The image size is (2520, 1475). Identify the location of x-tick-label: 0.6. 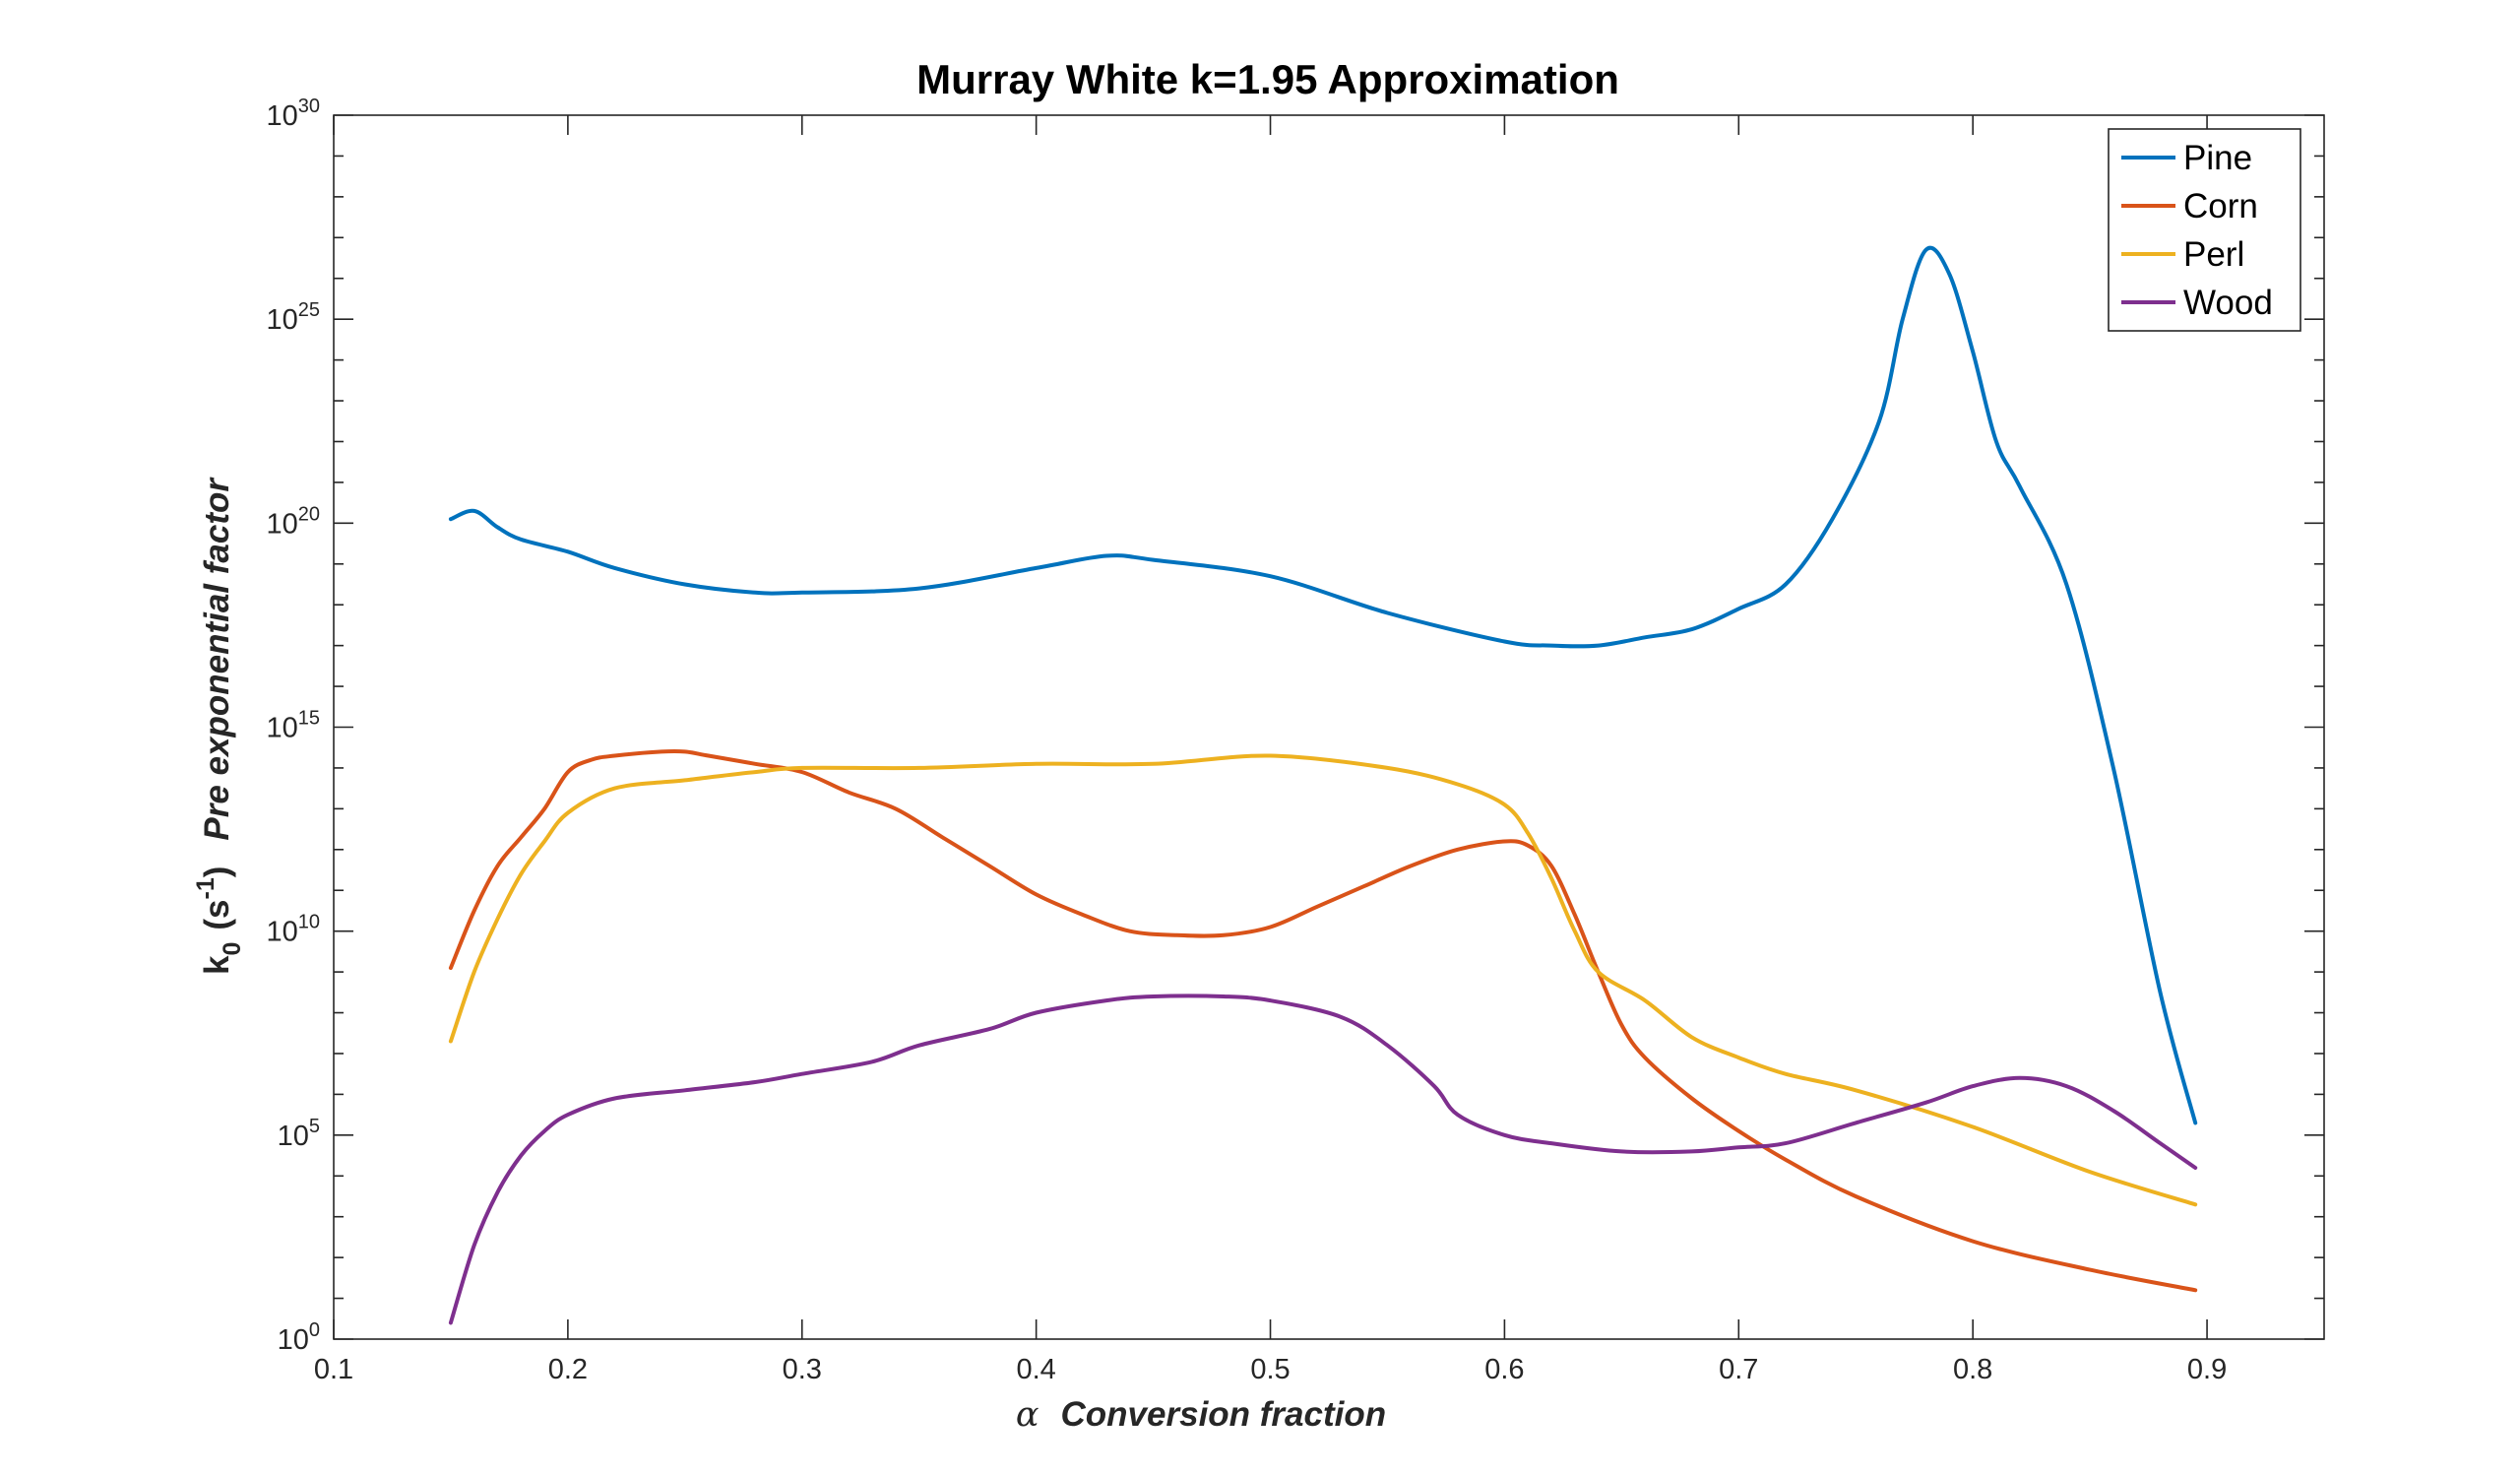
(1504, 1369).